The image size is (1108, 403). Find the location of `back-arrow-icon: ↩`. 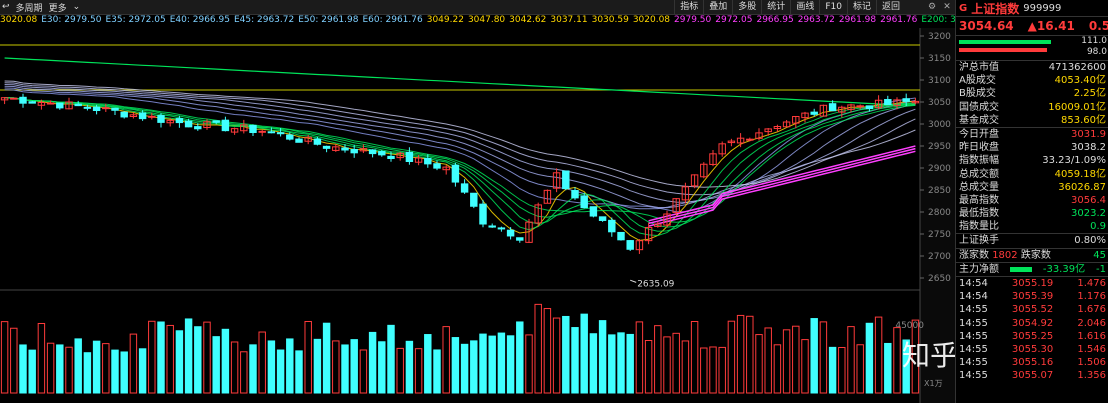

back-arrow-icon: ↩ is located at coordinates (6, 7).